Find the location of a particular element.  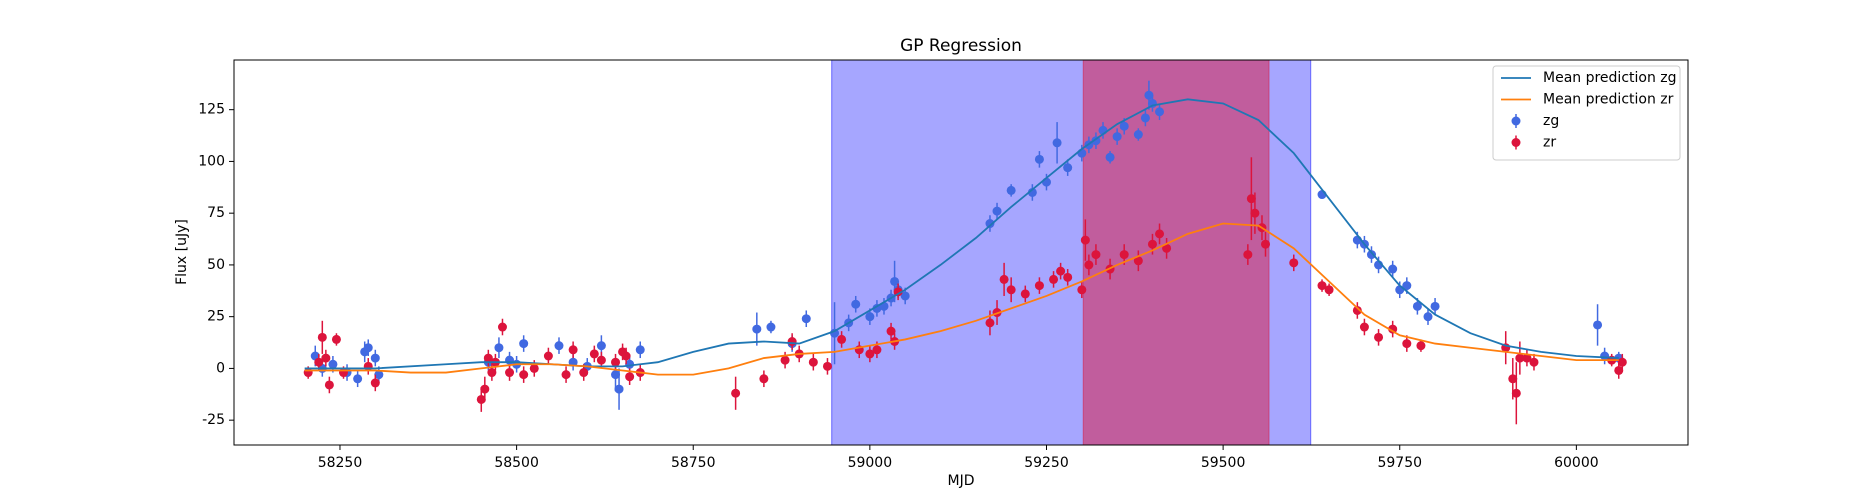

x-tick-label: 60000 is located at coordinates (1576, 463).